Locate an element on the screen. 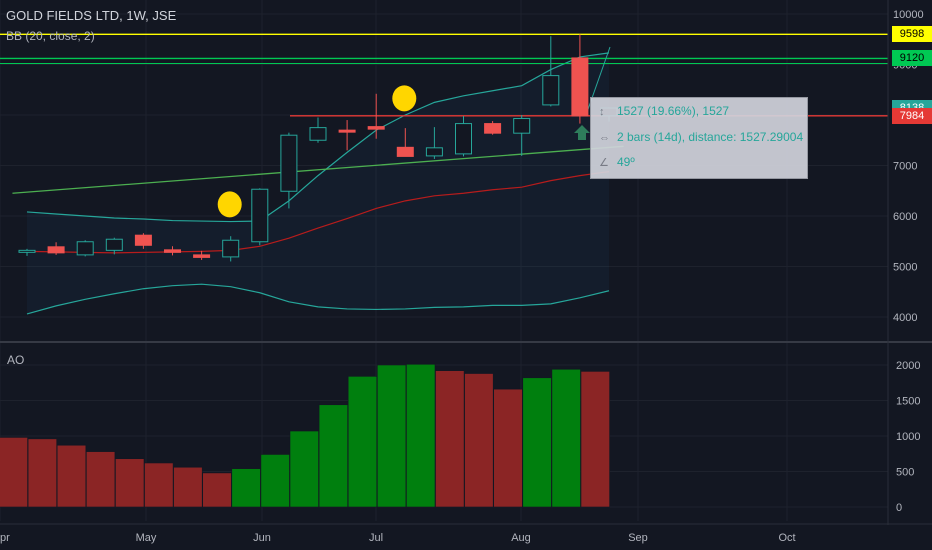  time-tick-label: May is located at coordinates (146, 538).